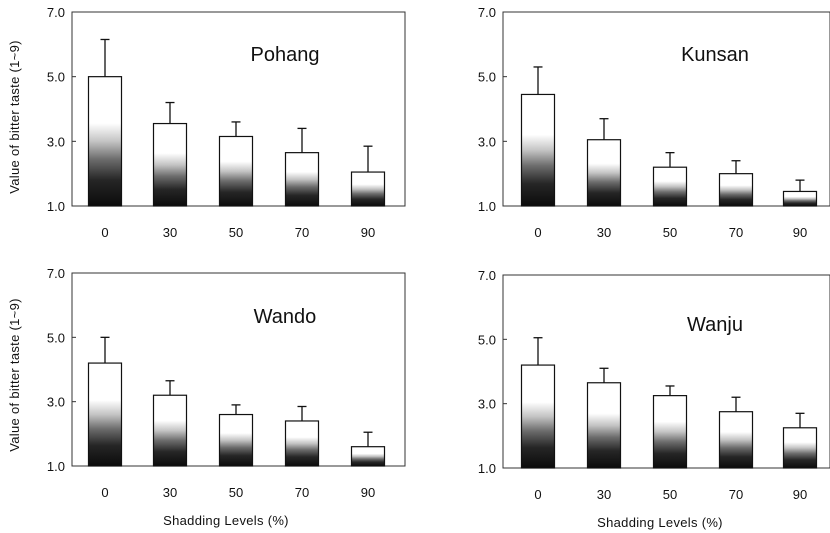 Image resolution: width=830 pixels, height=533 pixels. Describe the element at coordinates (660, 522) in the screenshot. I see `x-axis-title-right: Shadding Levels (%)` at that location.